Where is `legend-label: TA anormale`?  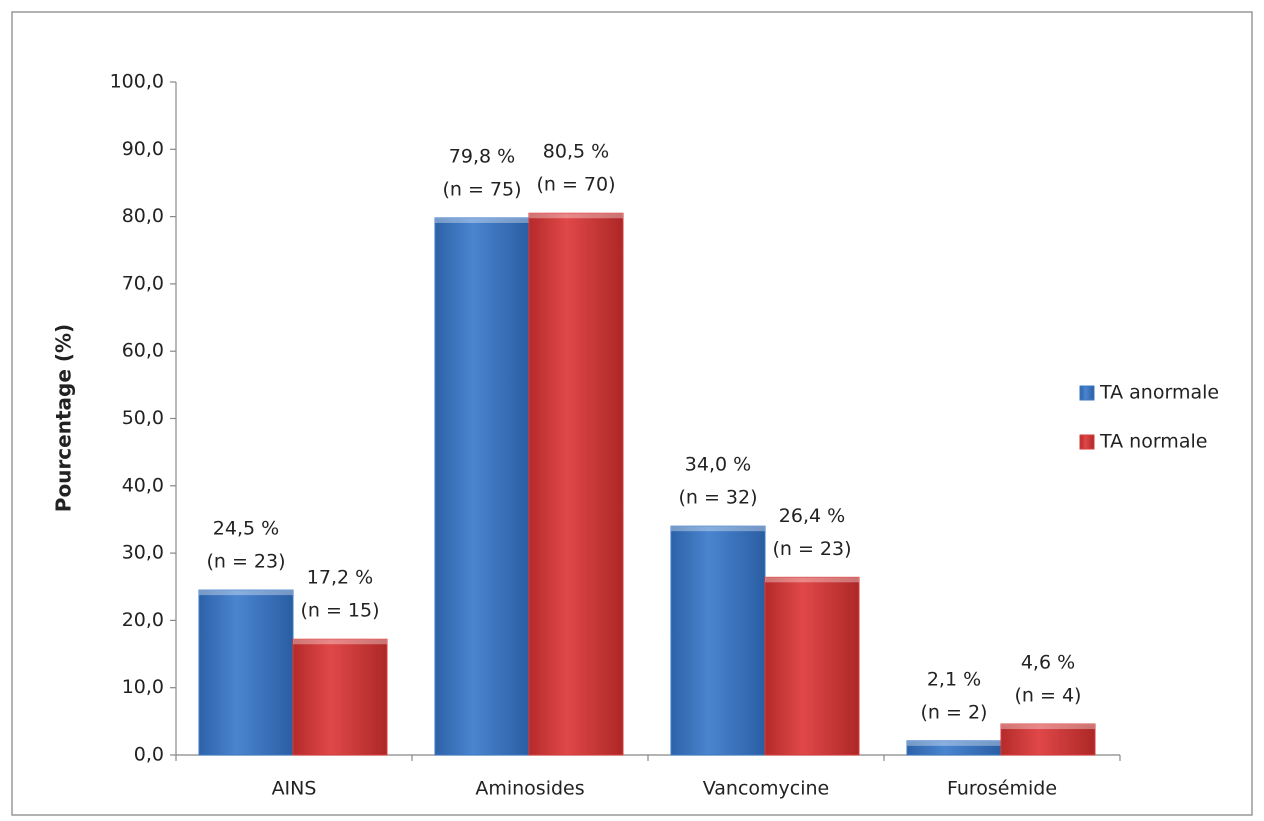
legend-label: TA anormale is located at coordinates (1159, 393).